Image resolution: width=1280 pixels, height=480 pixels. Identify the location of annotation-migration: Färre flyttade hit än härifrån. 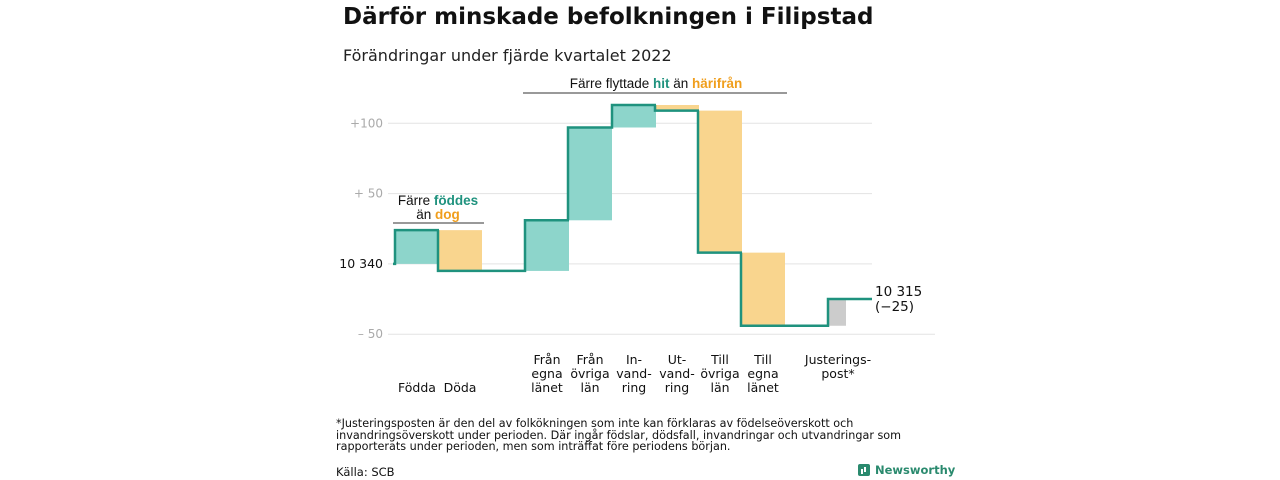
(656, 83).